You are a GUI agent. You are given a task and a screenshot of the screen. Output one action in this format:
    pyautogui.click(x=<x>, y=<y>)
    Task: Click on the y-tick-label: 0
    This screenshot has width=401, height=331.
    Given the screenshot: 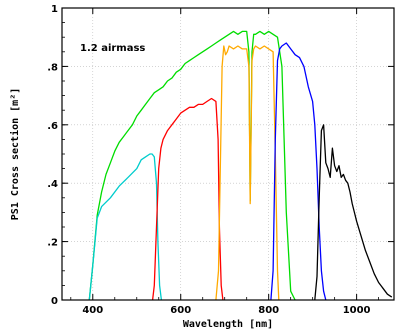 What is the action you would take?
    pyautogui.click(x=54, y=301)
    